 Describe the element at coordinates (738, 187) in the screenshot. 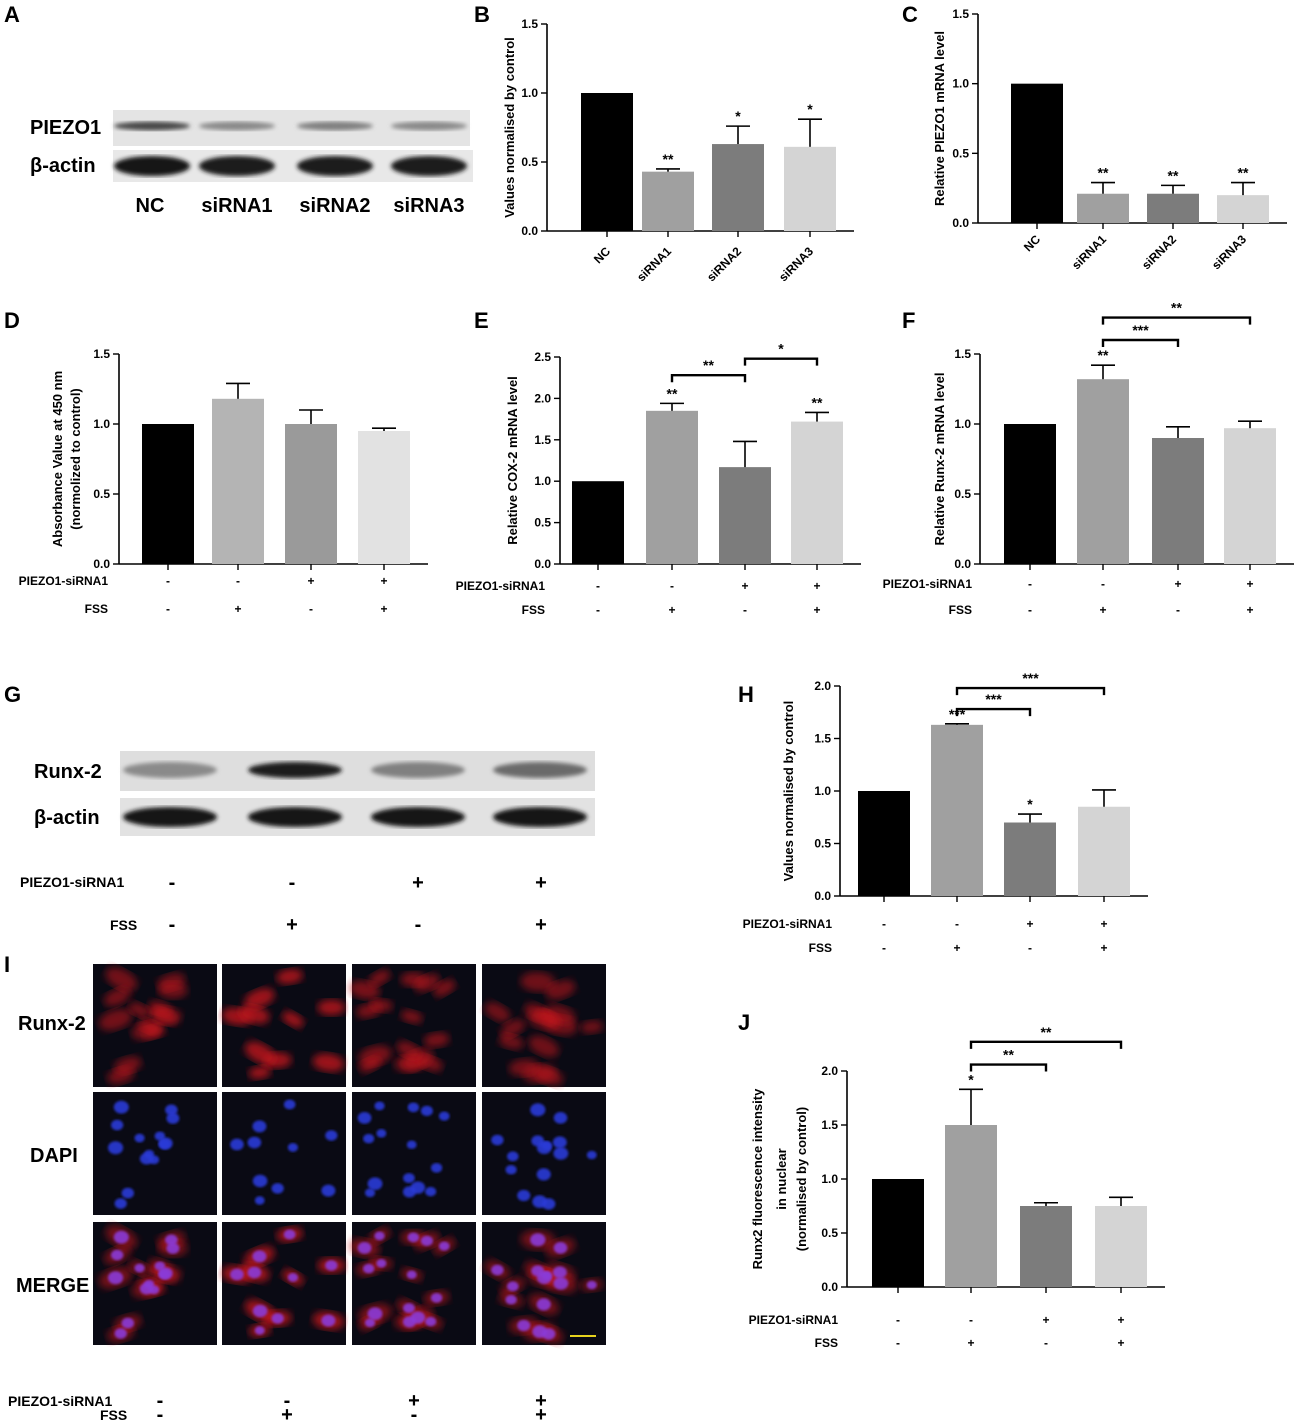

I see `chart-b-bar` at that location.